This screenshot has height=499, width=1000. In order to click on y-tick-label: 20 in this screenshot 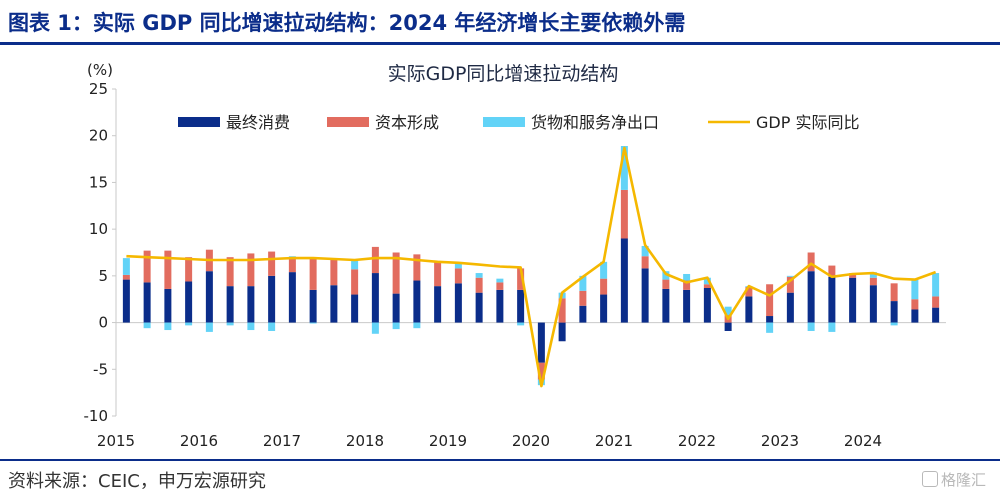, I will do `click(98, 136)`.